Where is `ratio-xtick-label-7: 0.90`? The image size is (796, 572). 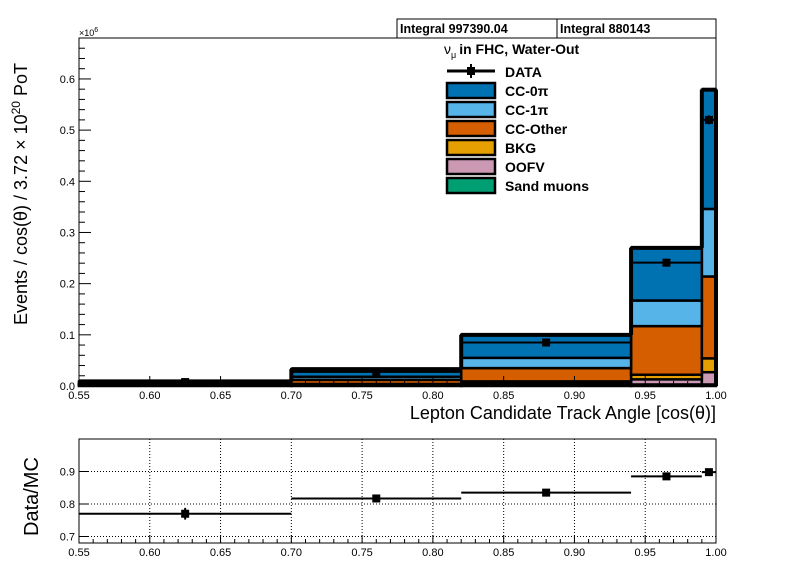 ratio-xtick-label-7: 0.90 is located at coordinates (574, 553).